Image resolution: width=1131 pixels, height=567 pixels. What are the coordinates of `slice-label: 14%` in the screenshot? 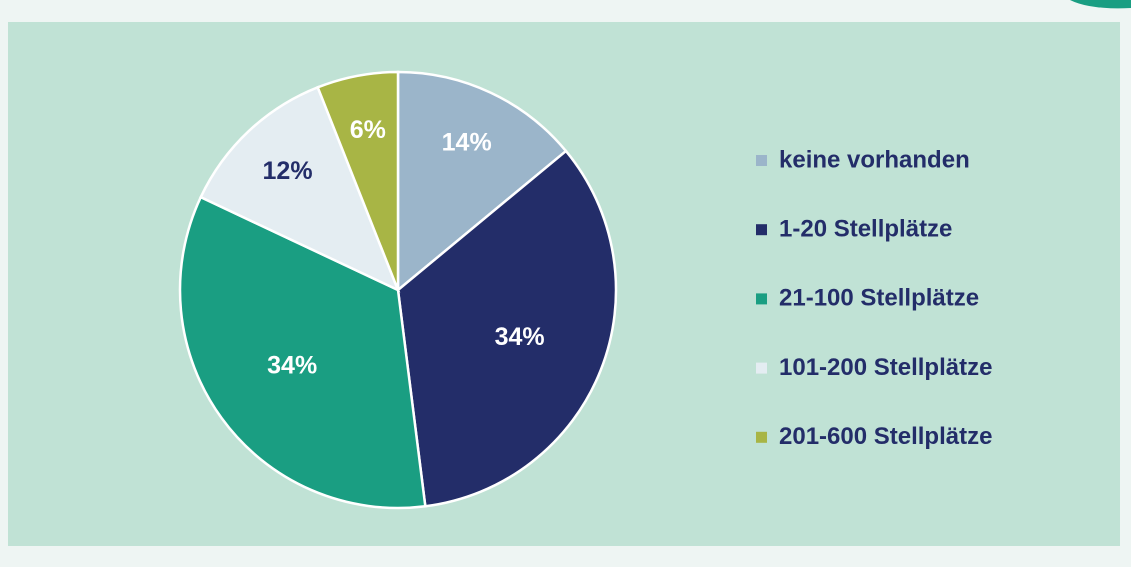 It's located at (467, 143).